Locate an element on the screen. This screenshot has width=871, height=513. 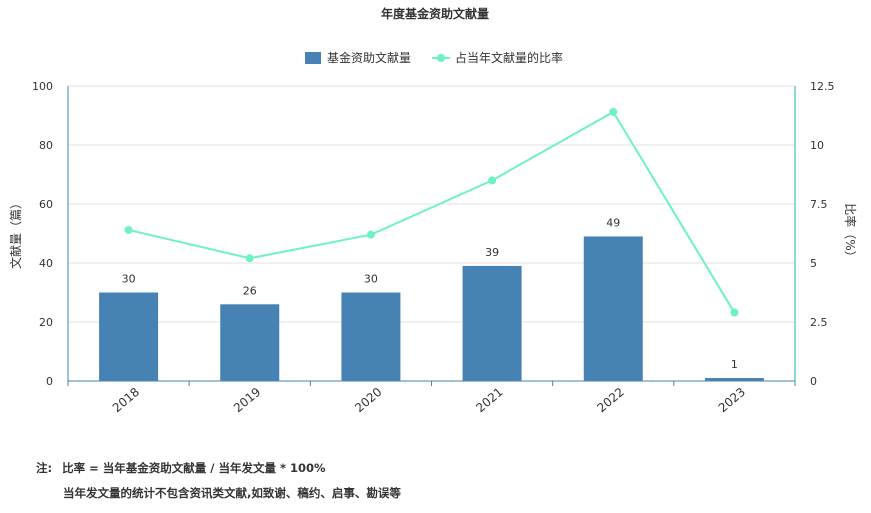
chart-title: 年度基金资助文献量 is located at coordinates (435, 13).